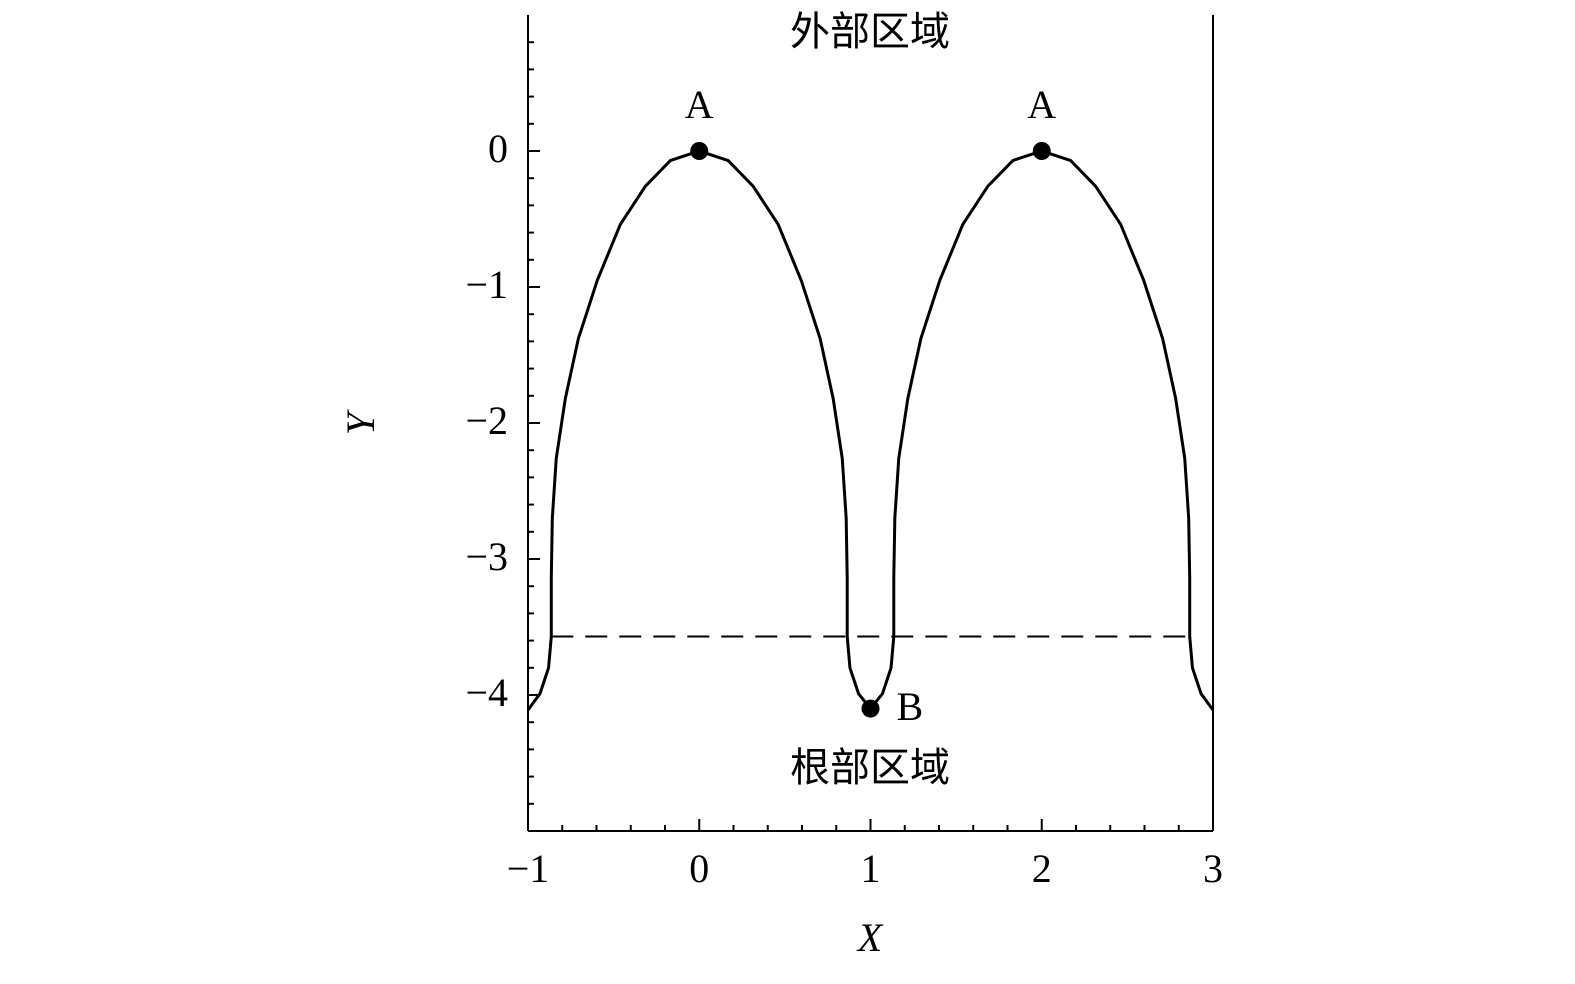 The image size is (1575, 984). What do you see at coordinates (486, 420) in the screenshot?
I see `y-tick-label: −2` at bounding box center [486, 420].